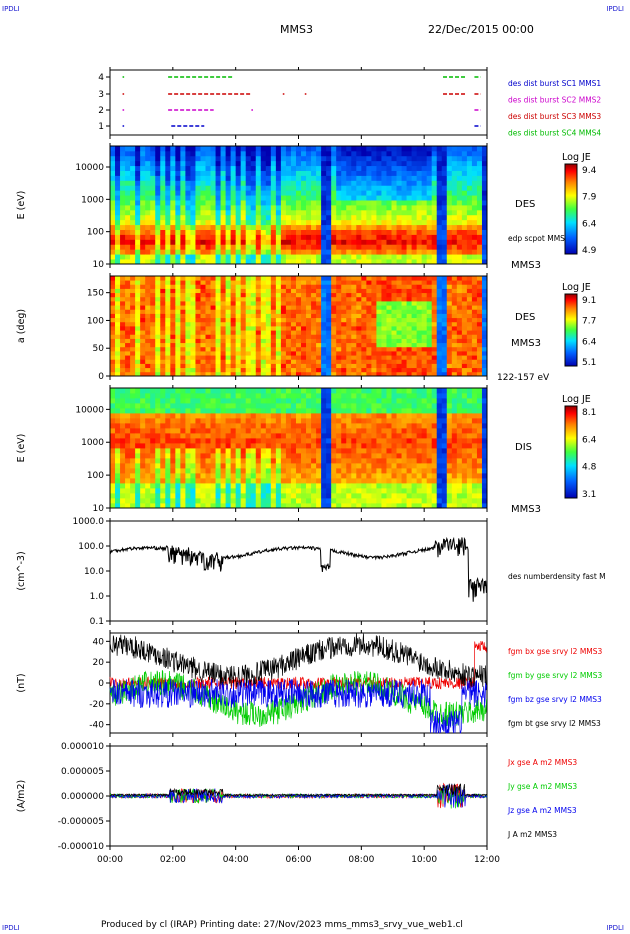 This screenshot has width=630, height=934. Describe the element at coordinates (589, 198) in the screenshot. I see `des-energy-colorbar-tick-label: 7.9` at that location.